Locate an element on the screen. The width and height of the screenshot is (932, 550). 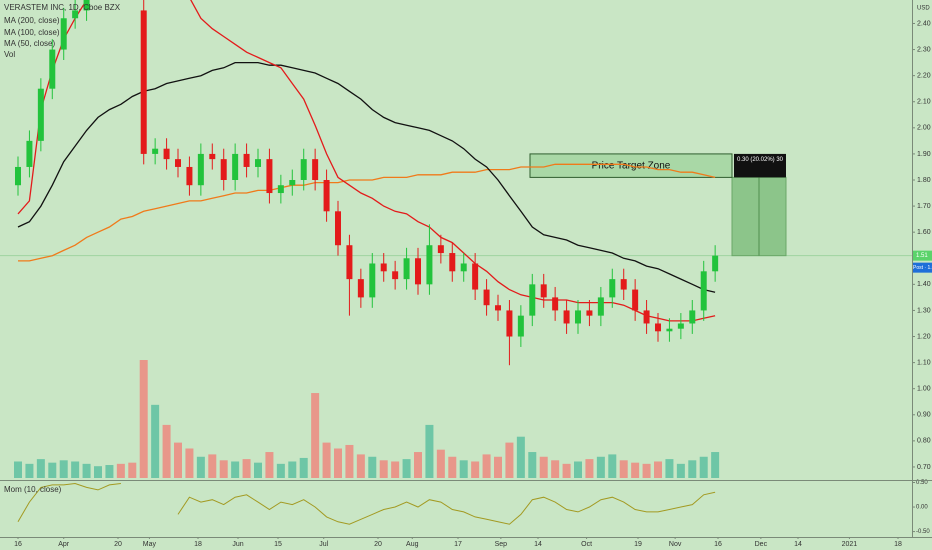
post-price-label: Post · 1.51 is located at coordinates (922, 268).